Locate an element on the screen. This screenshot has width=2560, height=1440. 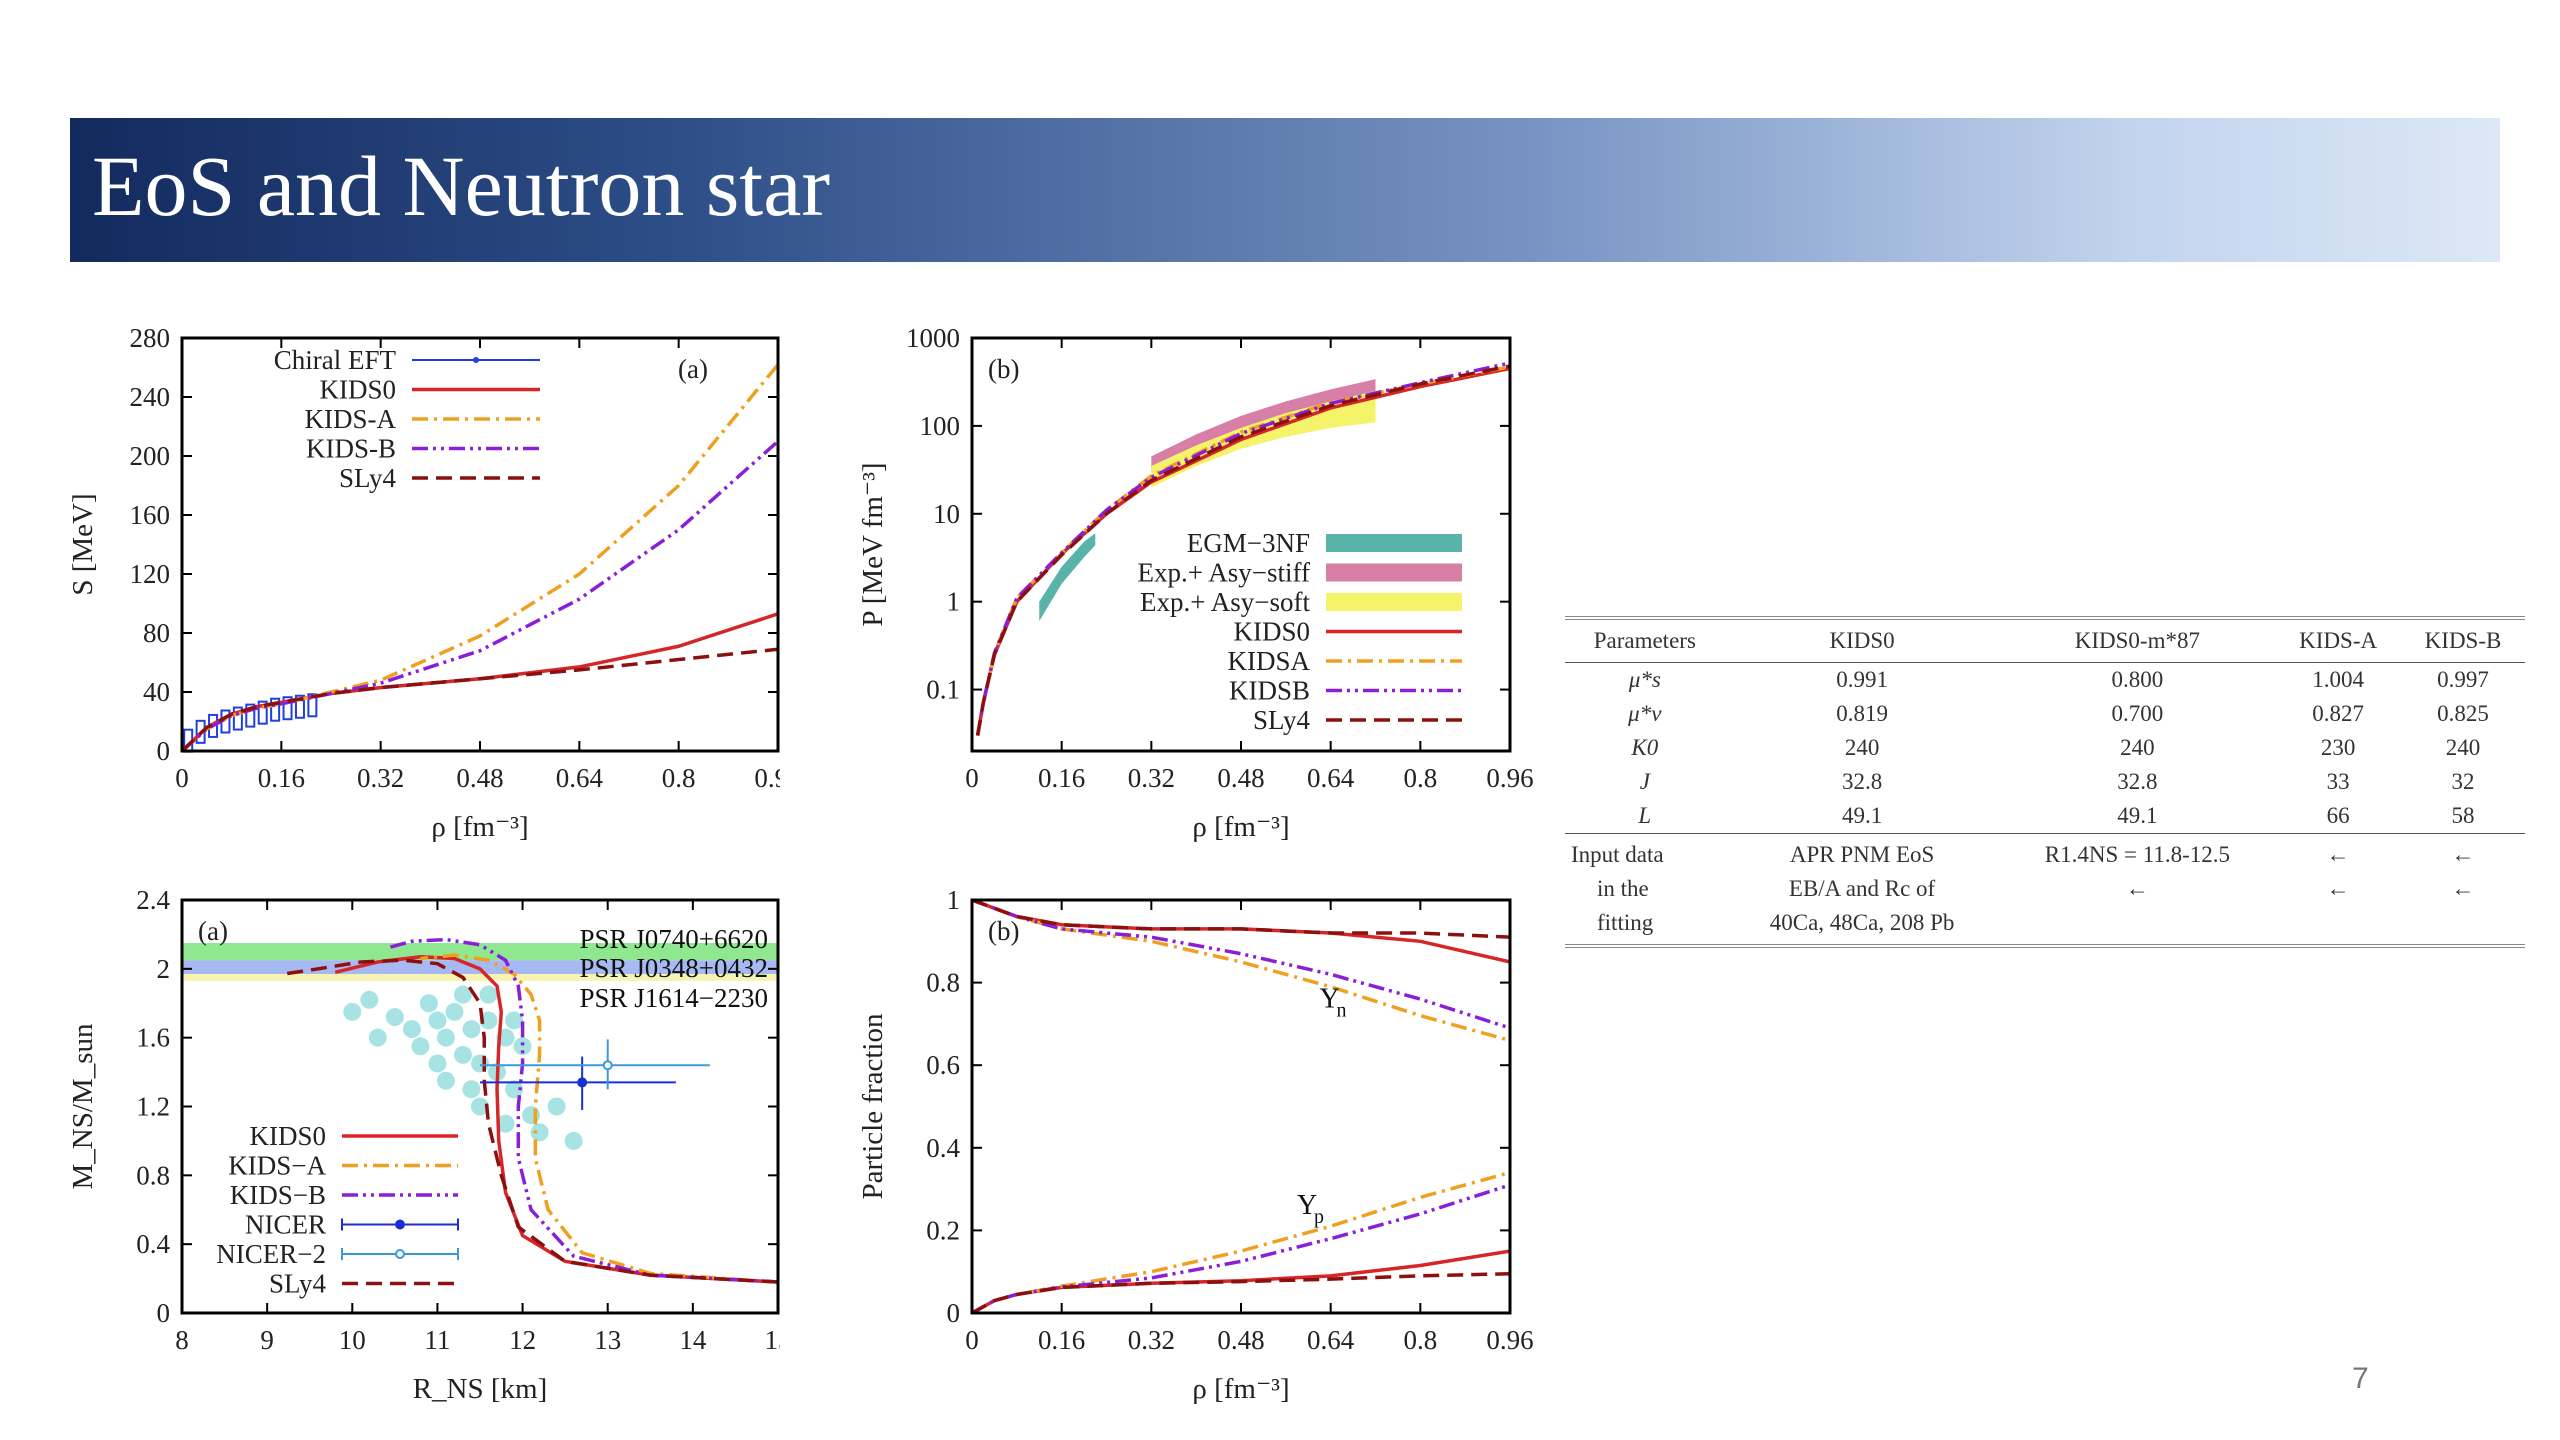
y-axis-label: S [MeV] is located at coordinates (83, 544).